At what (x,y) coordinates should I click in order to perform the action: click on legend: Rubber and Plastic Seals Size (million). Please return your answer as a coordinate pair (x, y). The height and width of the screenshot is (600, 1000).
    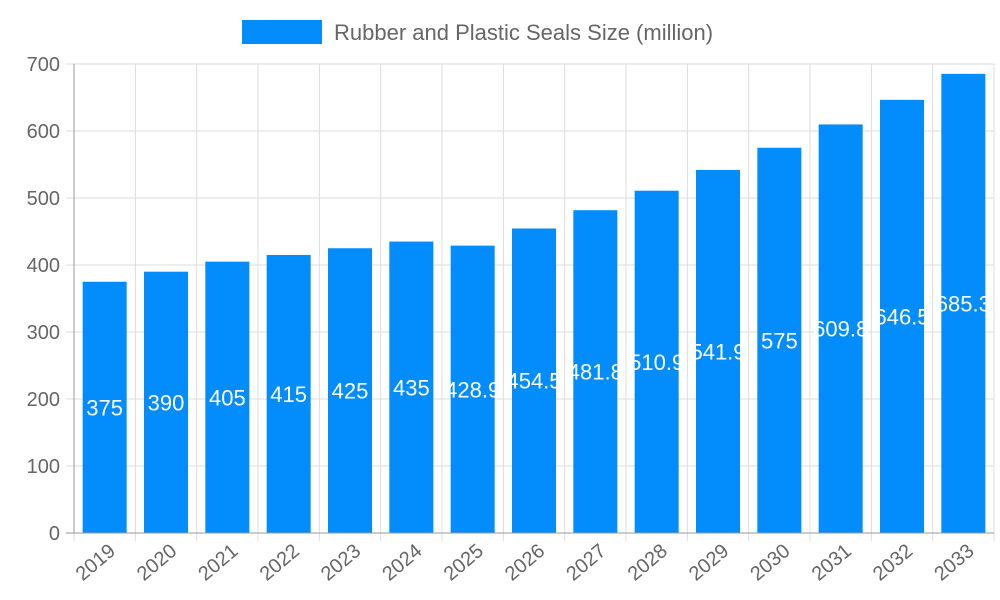
    Looking at the image, I should click on (477, 32).